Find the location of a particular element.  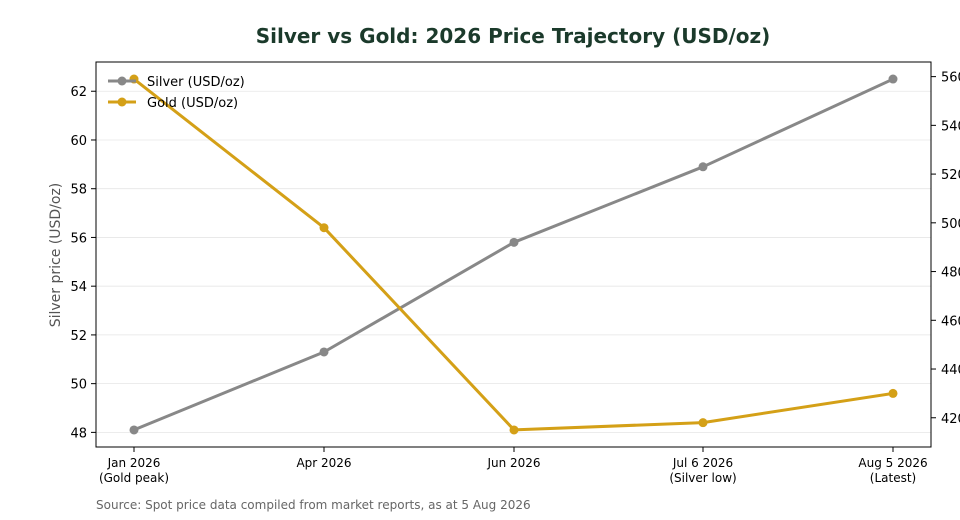

y2-tick-label: 420 is located at coordinates (950, 419).